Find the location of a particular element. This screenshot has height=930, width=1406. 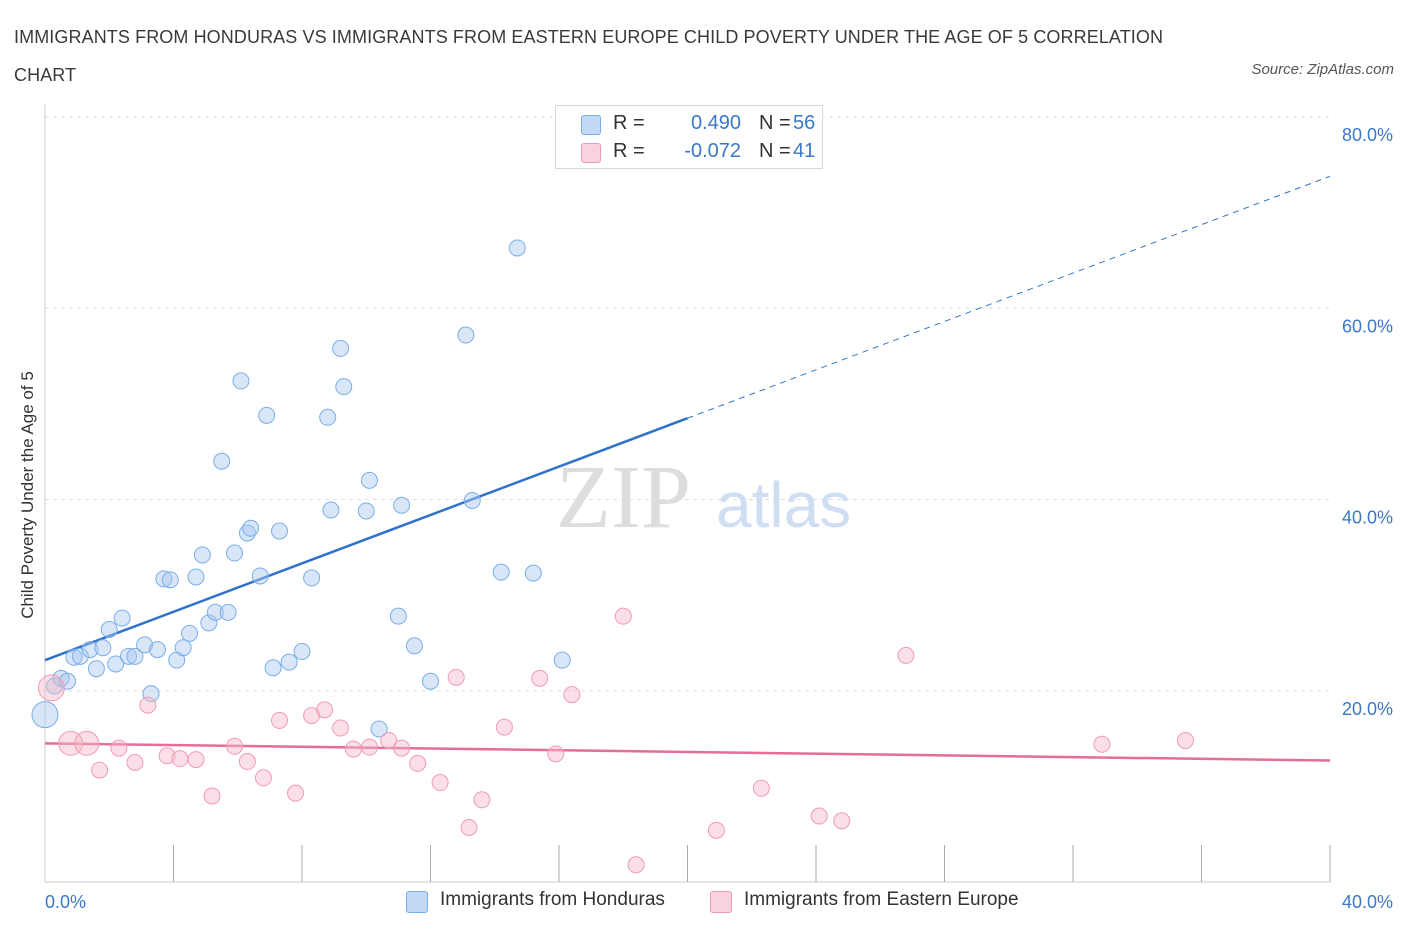

watermark: ZIP atlas is located at coordinates (703, 497).